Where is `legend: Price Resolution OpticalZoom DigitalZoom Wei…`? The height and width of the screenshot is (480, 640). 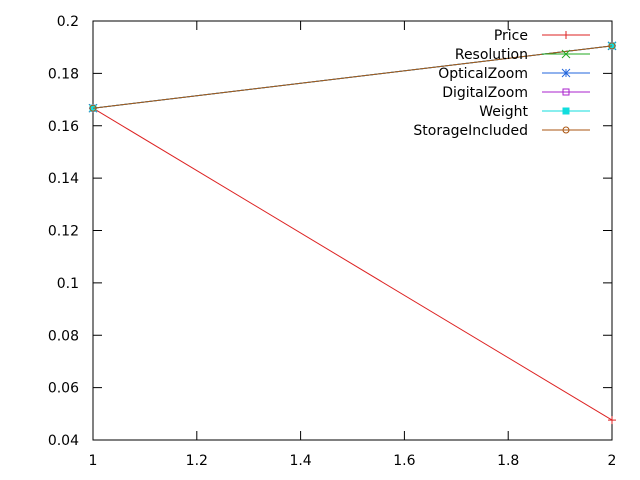 legend: Price Resolution OpticalZoom DigitalZoom Wei… is located at coordinates (501, 83).